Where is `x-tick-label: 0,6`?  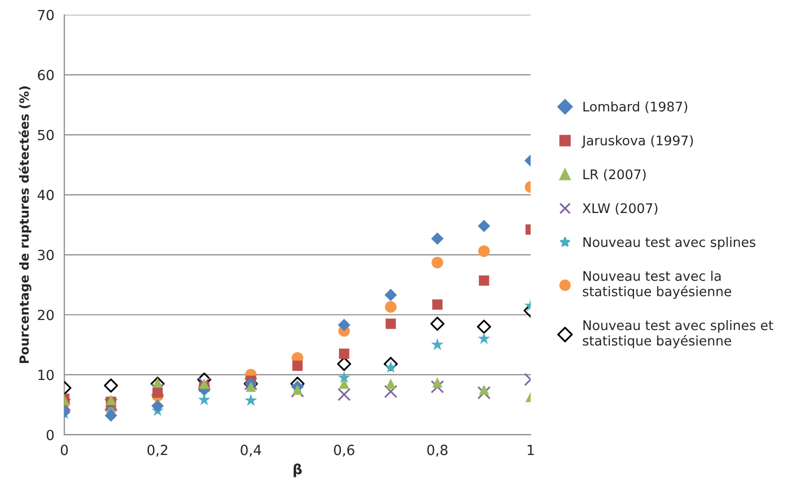
x-tick-label: 0,6 is located at coordinates (344, 450).